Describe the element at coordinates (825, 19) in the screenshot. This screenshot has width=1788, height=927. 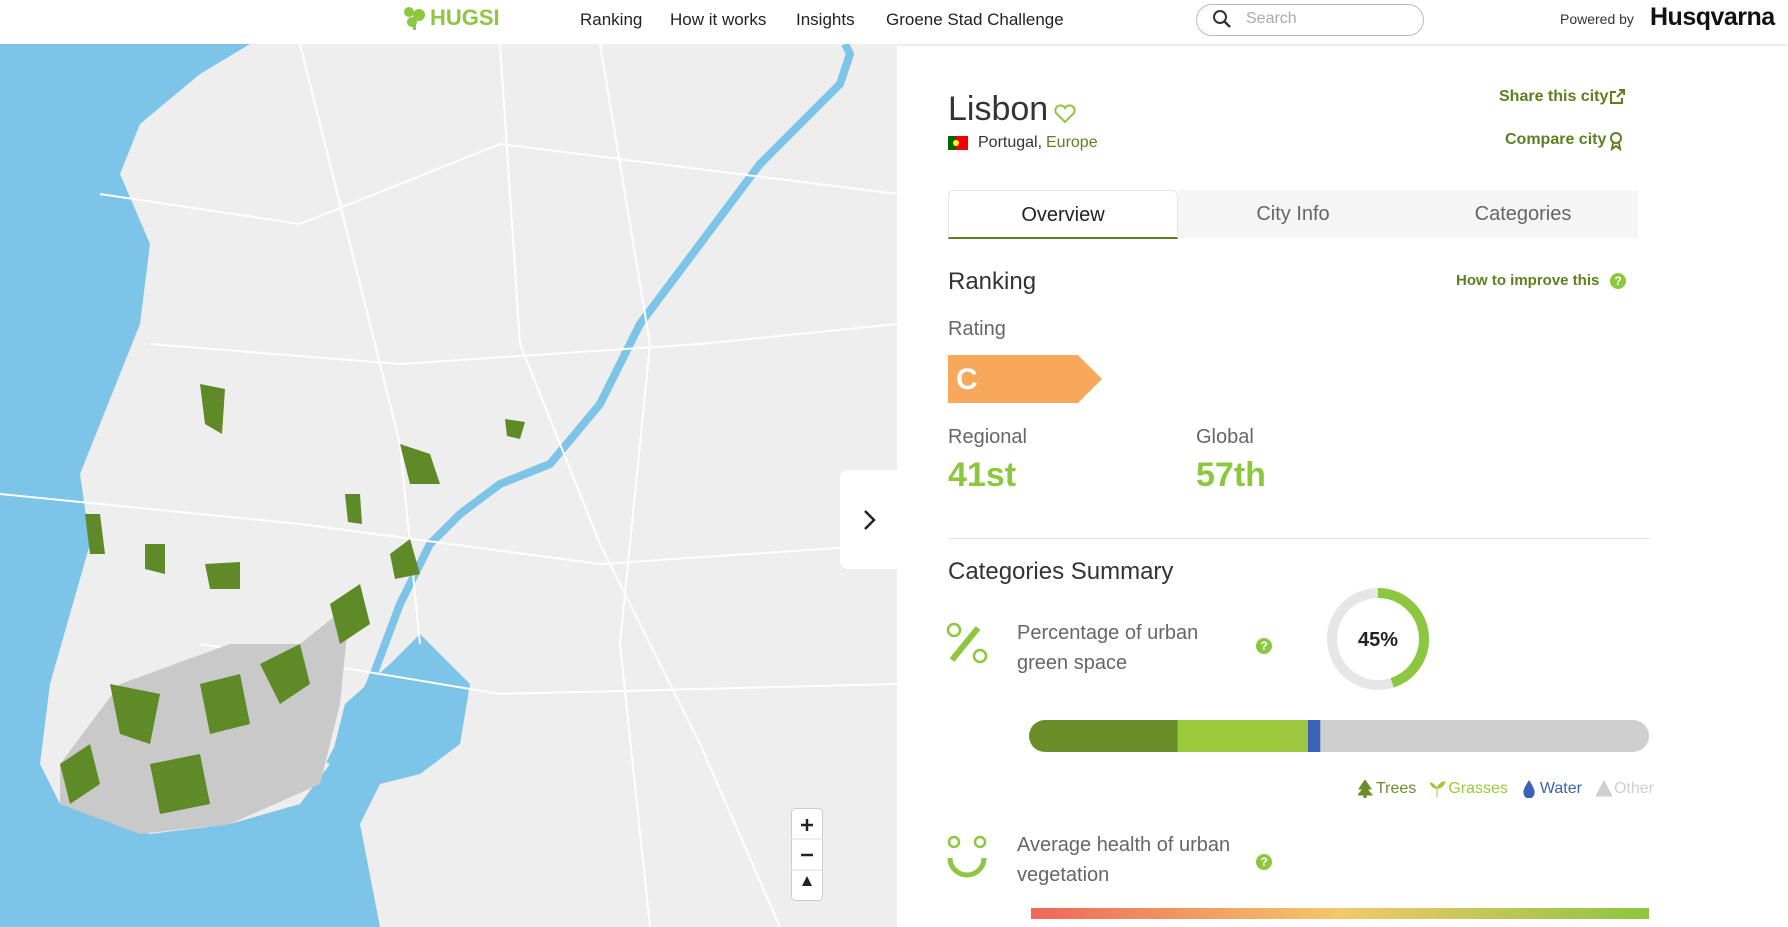
I see `nav-link: Insights` at that location.